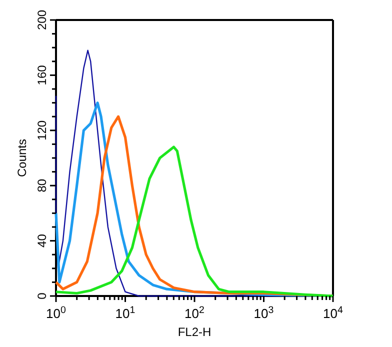 The image size is (392, 347). Describe the element at coordinates (42, 185) in the screenshot. I see `y-tick-label: 80` at that location.